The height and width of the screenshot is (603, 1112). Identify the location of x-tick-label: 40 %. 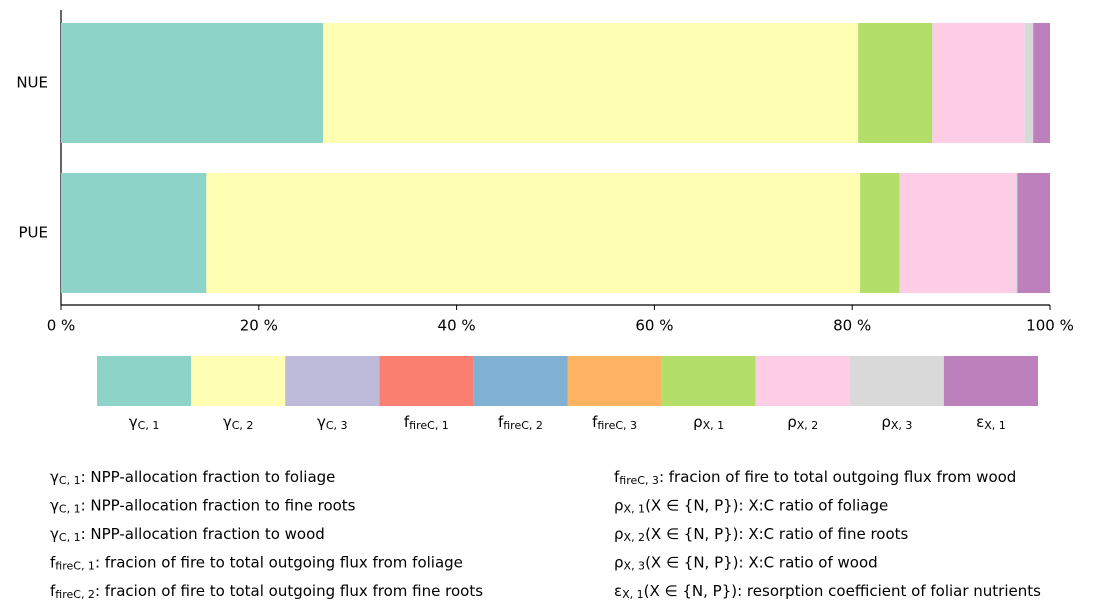
(457, 326).